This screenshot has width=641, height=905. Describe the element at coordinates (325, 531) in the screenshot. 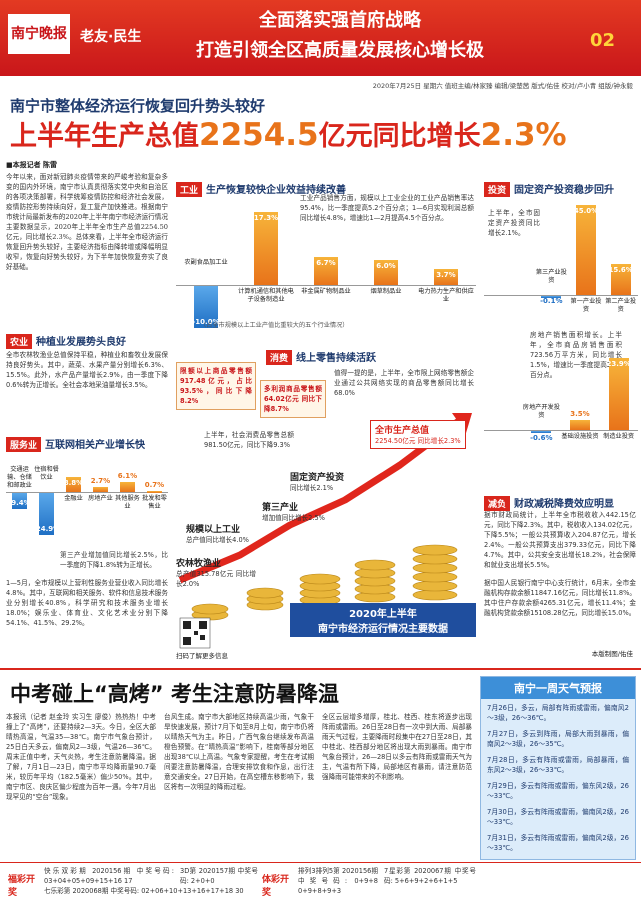

I see `growth-graphic` at that location.